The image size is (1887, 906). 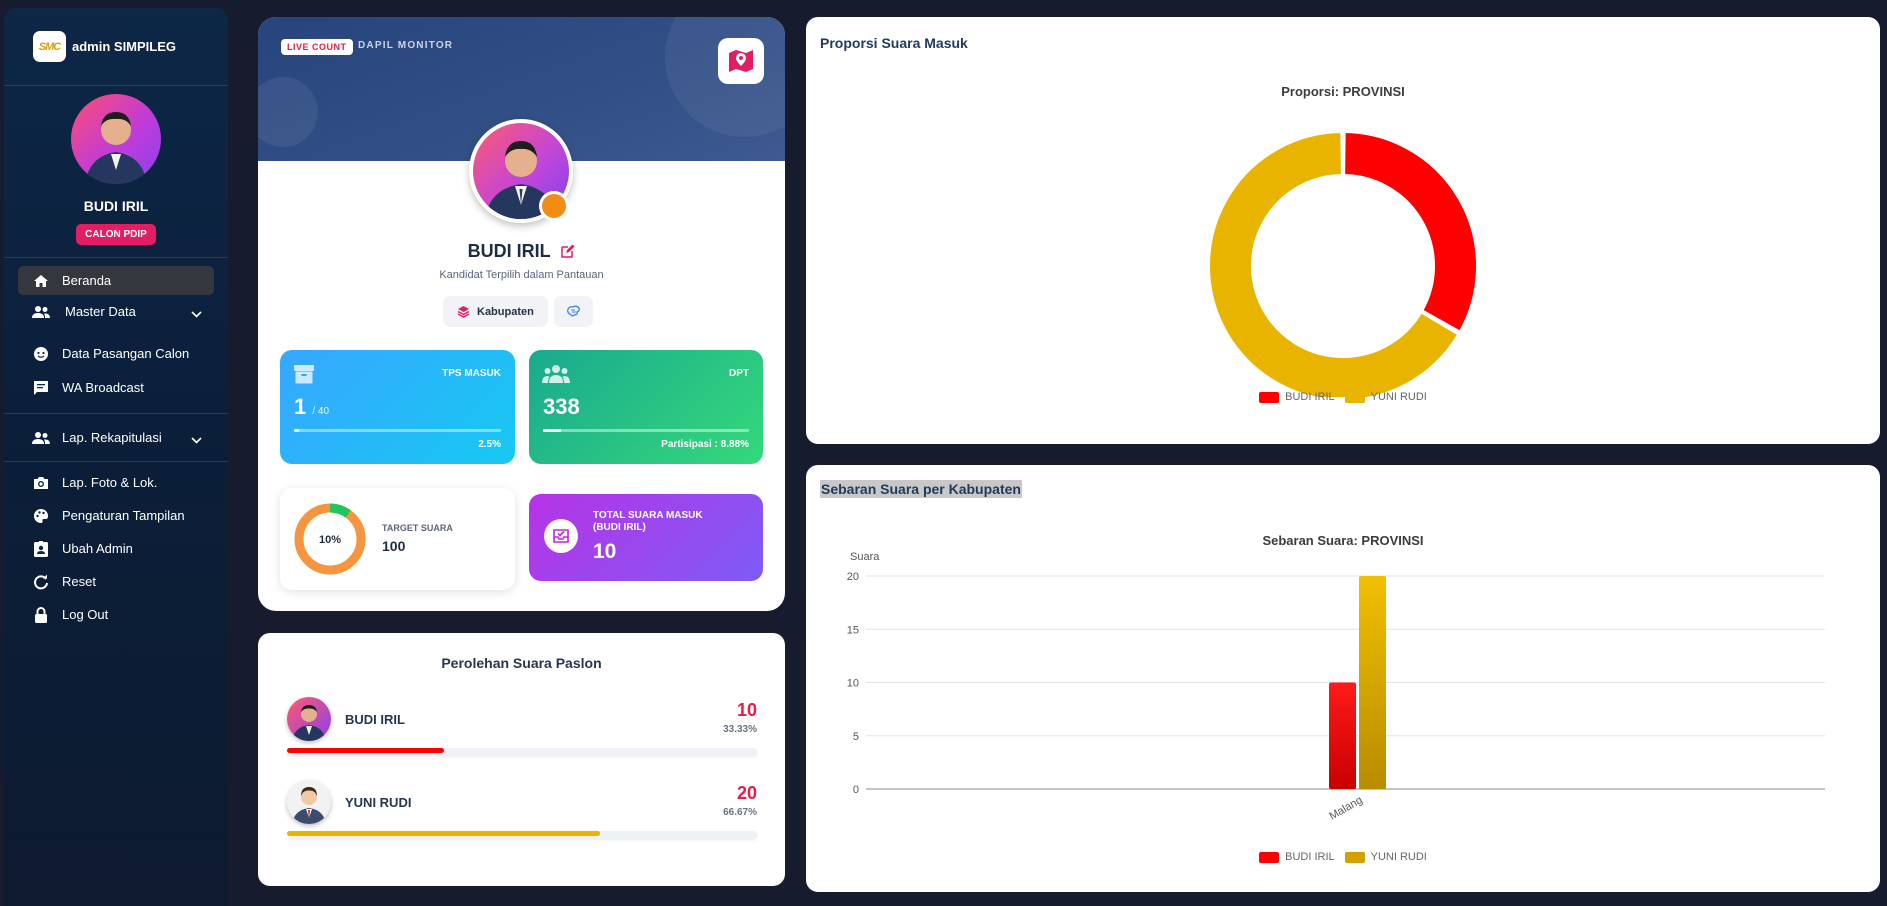 What do you see at coordinates (116, 280) in the screenshot?
I see `nav-beranda: Beranda` at bounding box center [116, 280].